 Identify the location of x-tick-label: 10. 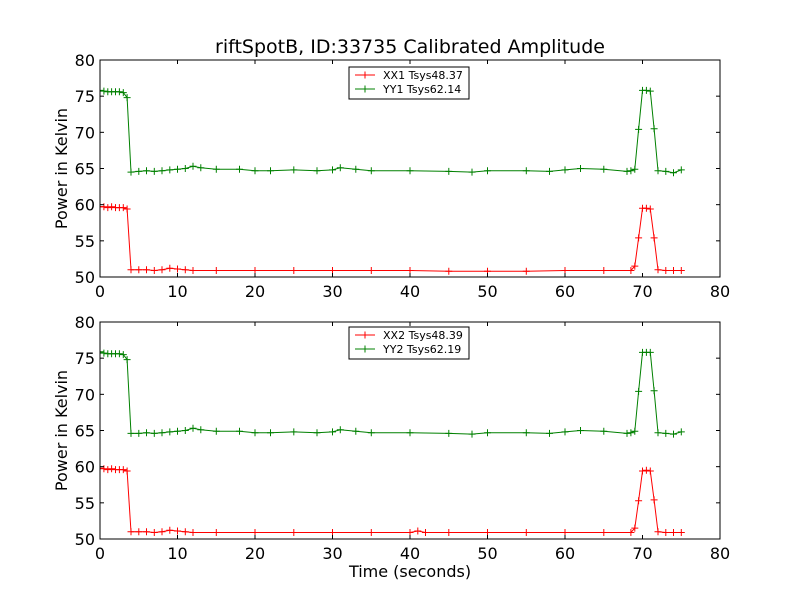
(177, 553).